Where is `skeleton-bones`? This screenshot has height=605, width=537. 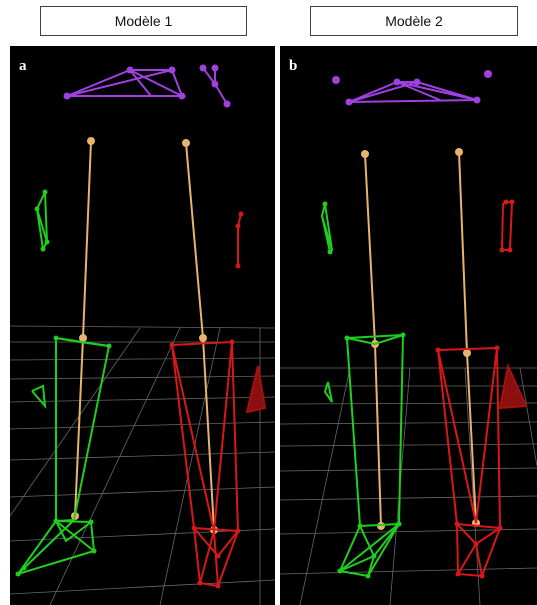 skeleton-bones is located at coordinates (420, 339).